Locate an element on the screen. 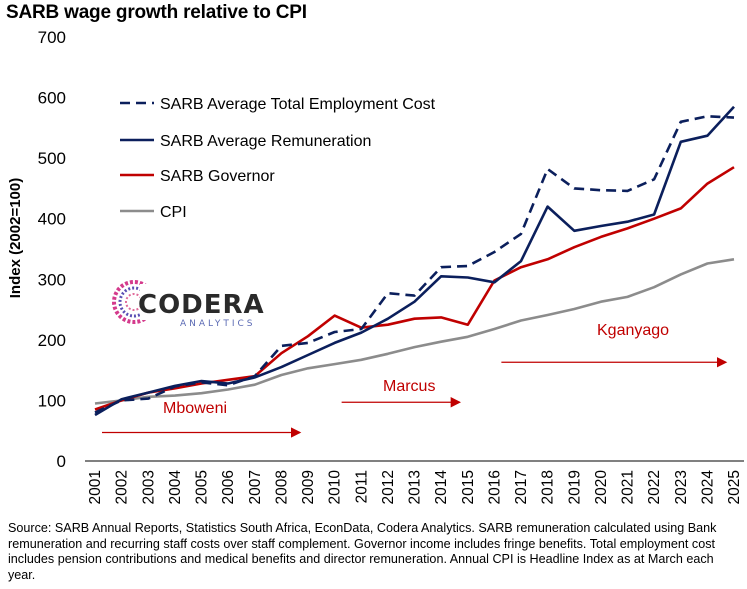 The image size is (747, 589). legend-label: SARB Average Remuneration is located at coordinates (265, 141).